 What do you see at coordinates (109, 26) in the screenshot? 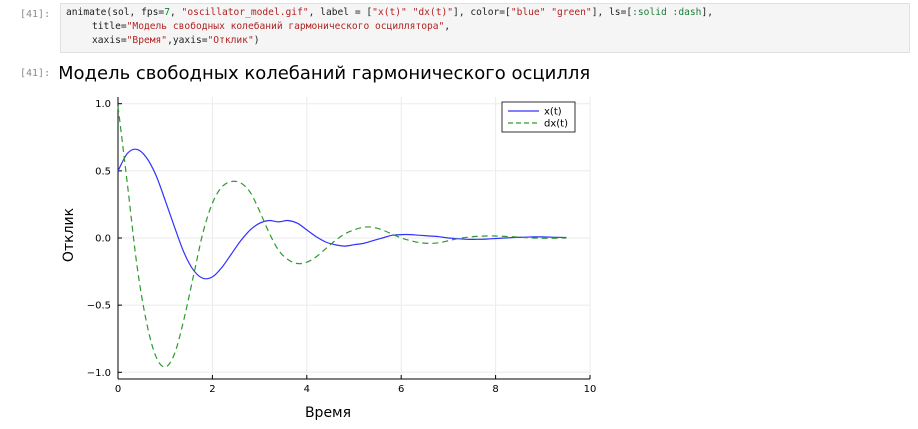
I see `code-token: title=` at bounding box center [109, 26].